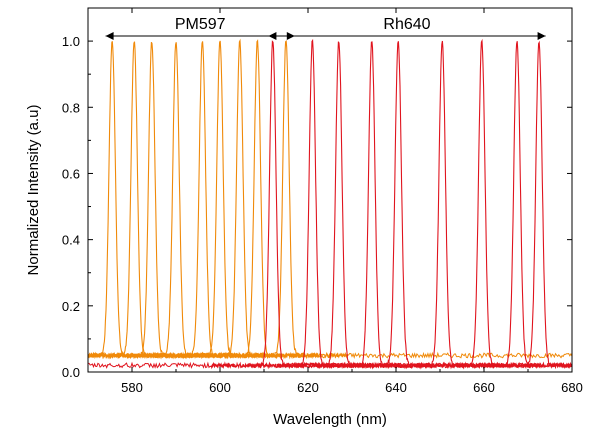 This screenshot has height=433, width=597. What do you see at coordinates (308, 387) in the screenshot?
I see `x-tick-label-620: 620` at bounding box center [308, 387].